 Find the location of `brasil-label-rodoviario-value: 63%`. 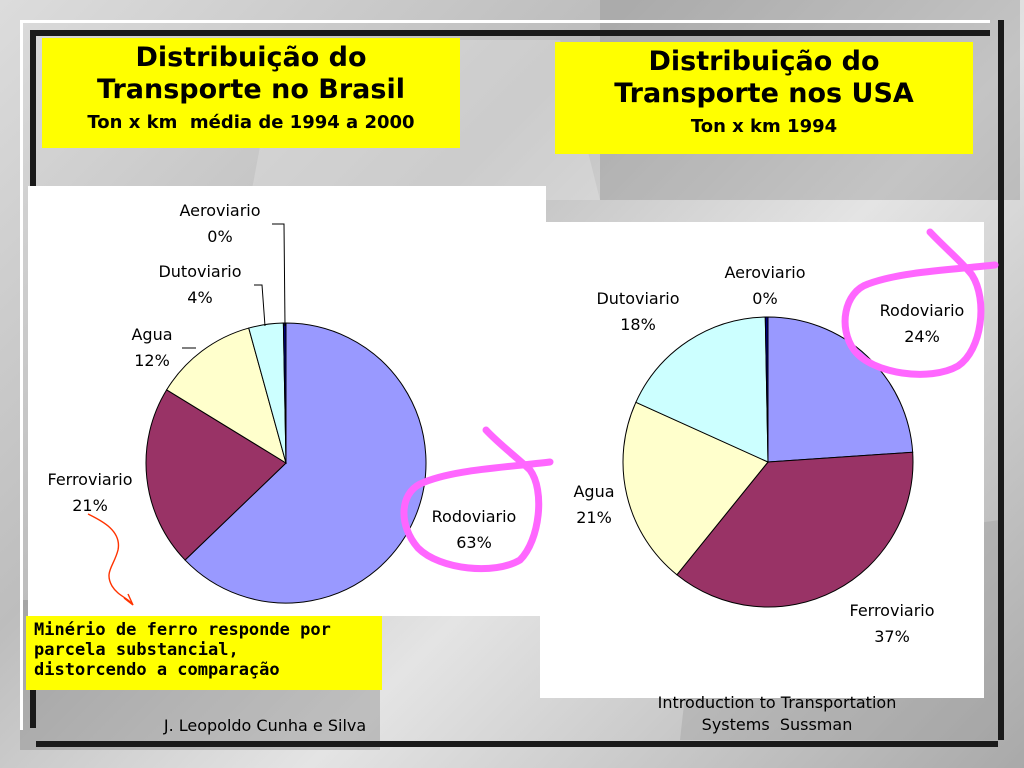

brasil-label-rodoviario-value: 63% is located at coordinates (474, 542).